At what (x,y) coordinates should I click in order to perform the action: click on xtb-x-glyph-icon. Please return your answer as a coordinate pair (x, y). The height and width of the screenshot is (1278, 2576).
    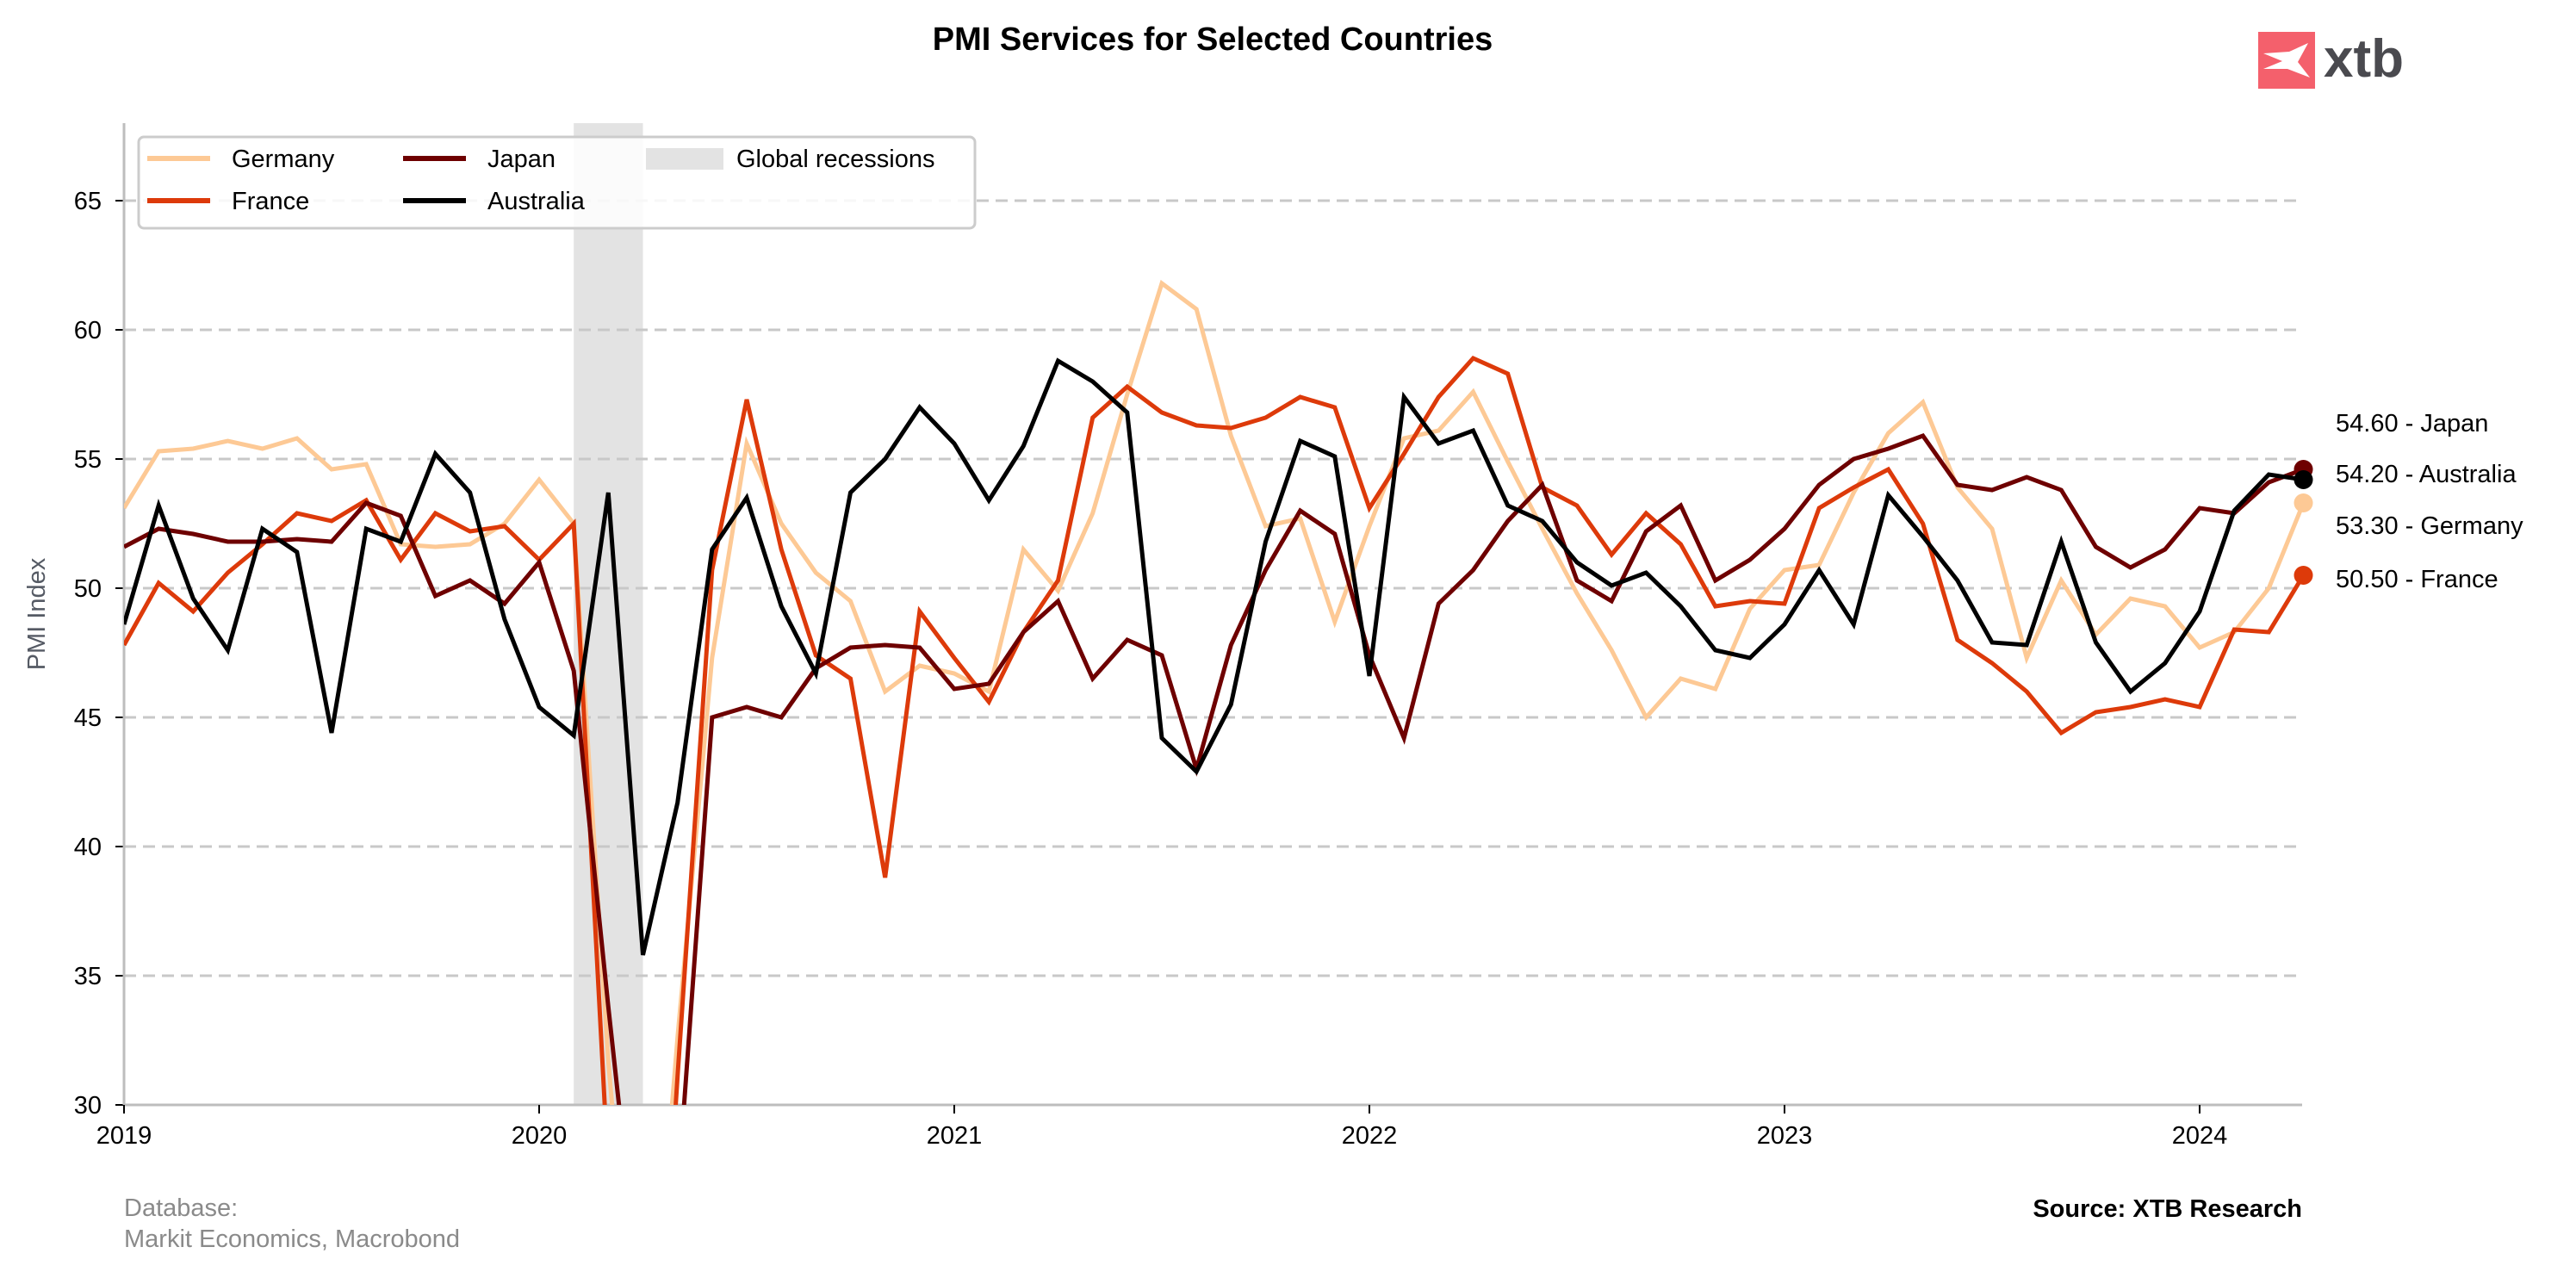
    Looking at the image, I should click on (2286, 61).